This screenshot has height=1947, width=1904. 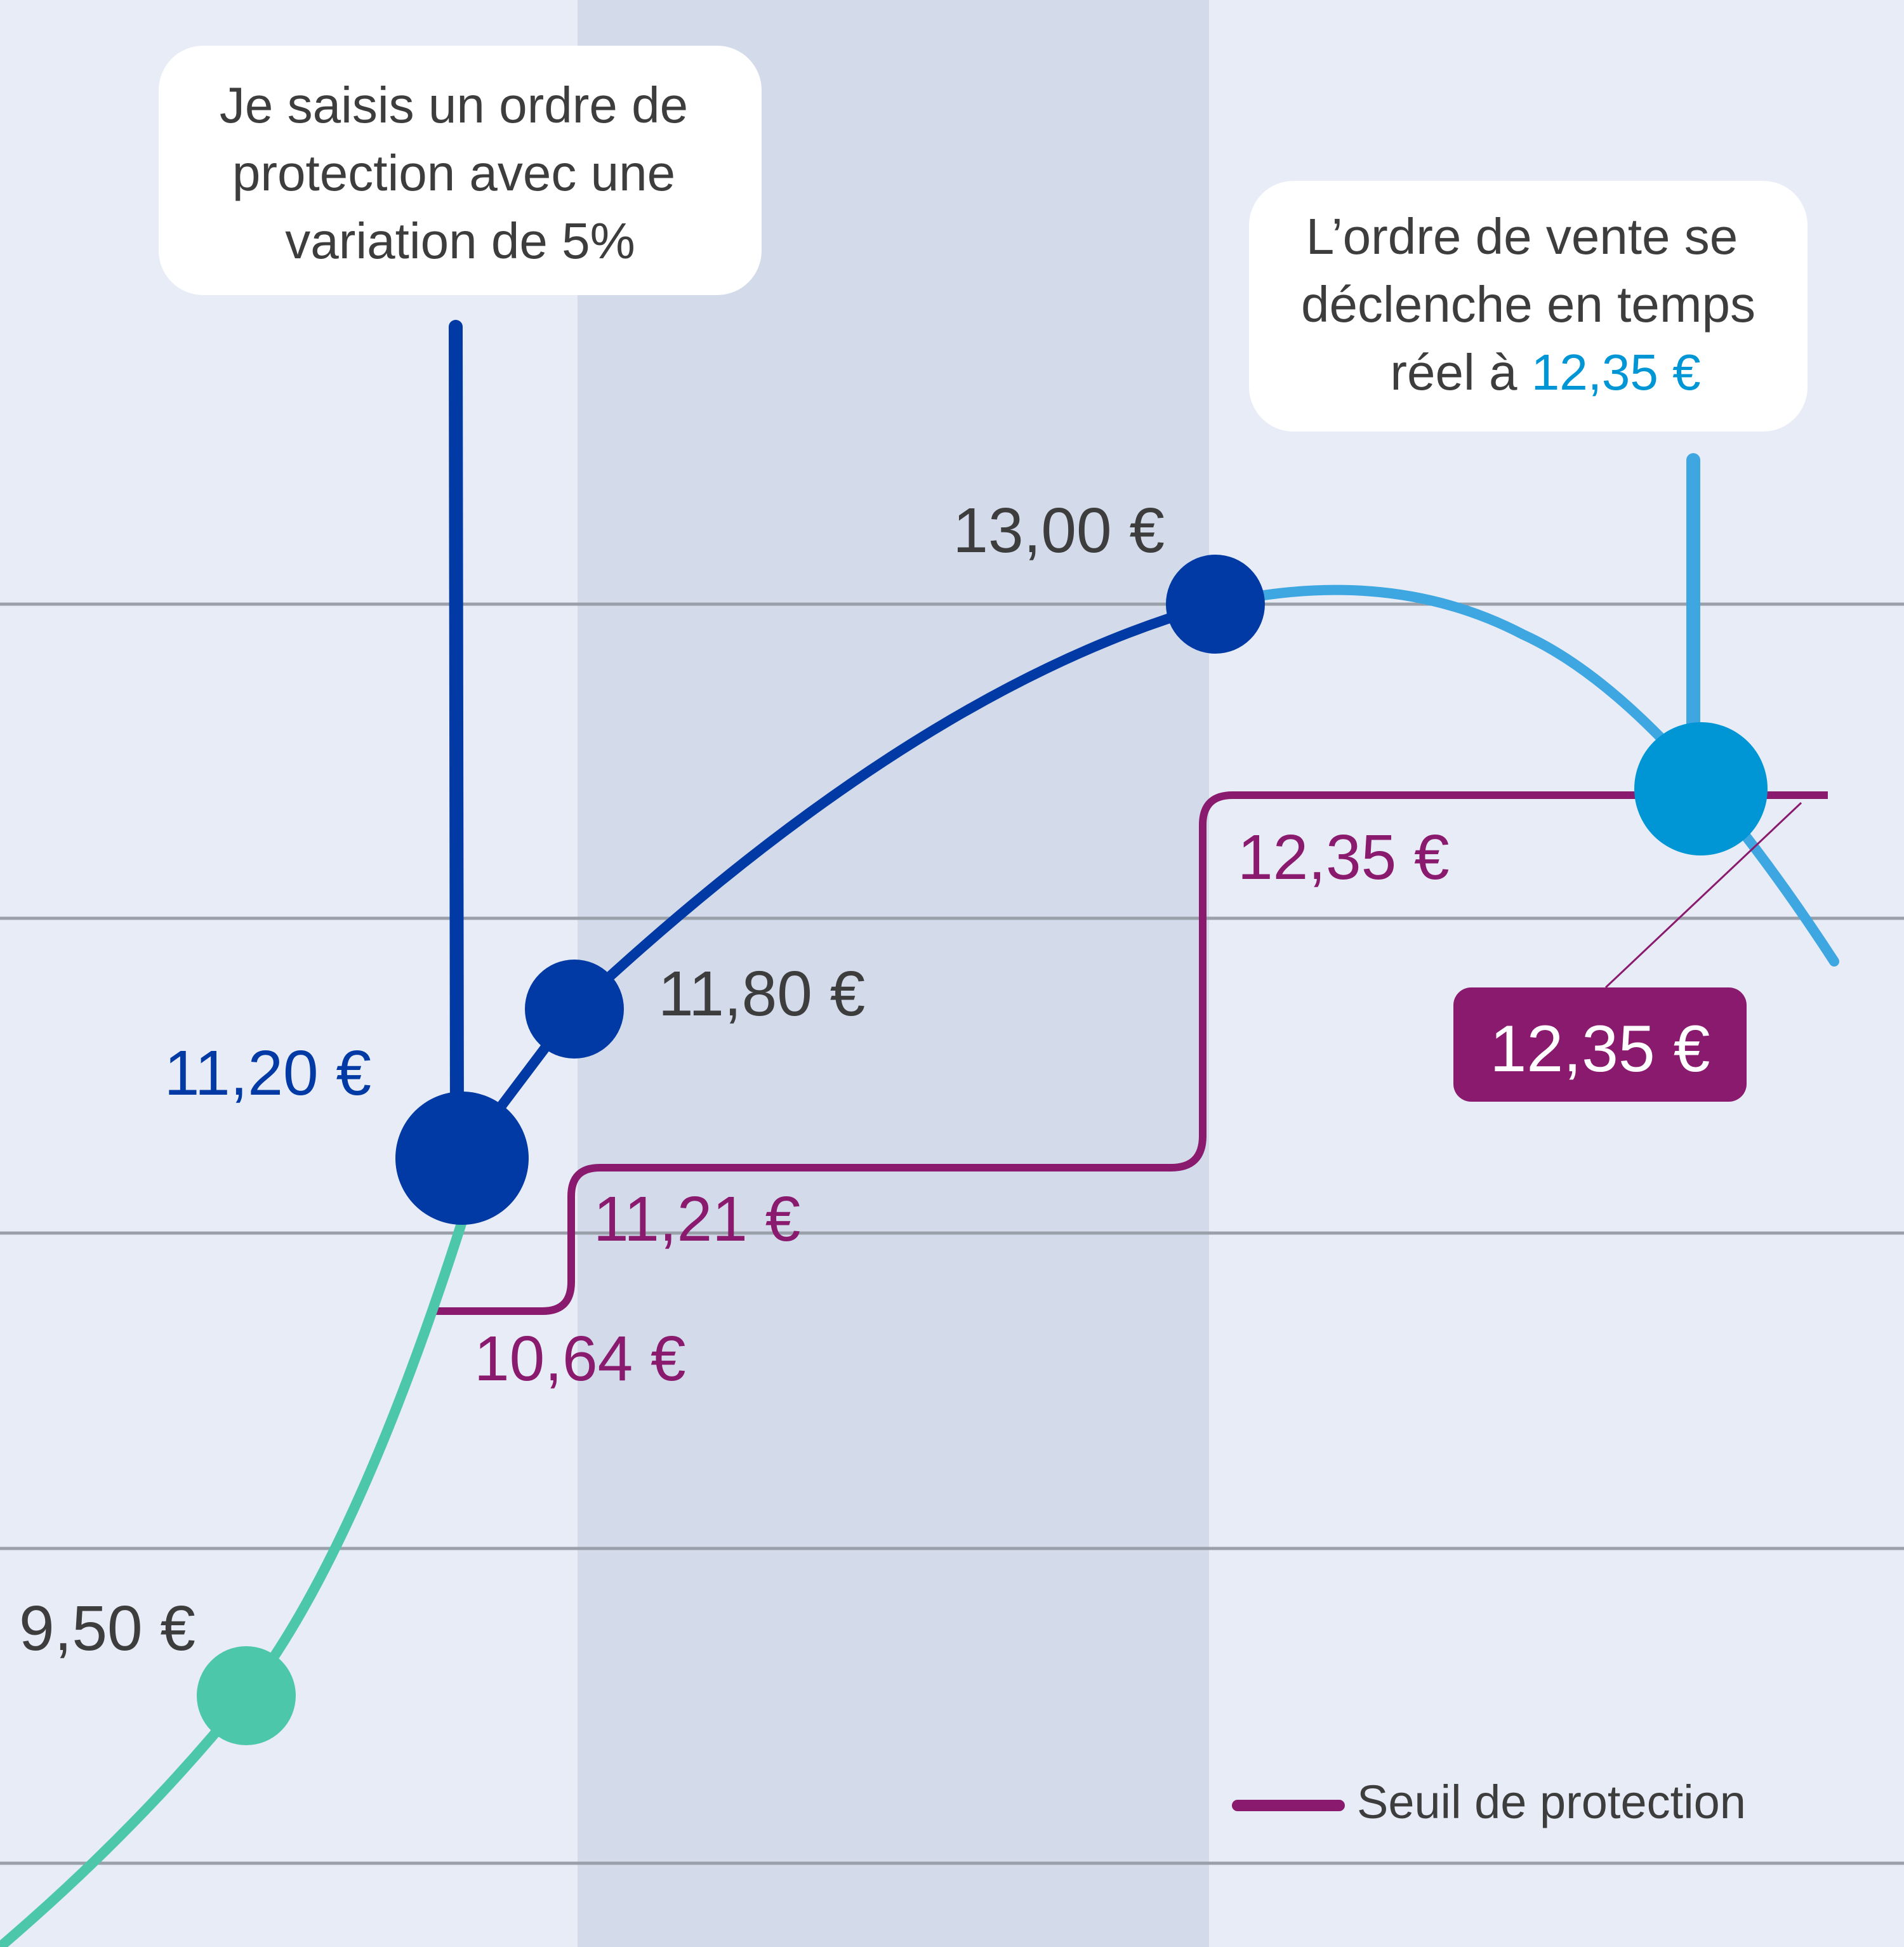 What do you see at coordinates (453, 173) in the screenshot?
I see `order-callout-line-2: protection avec une` at bounding box center [453, 173].